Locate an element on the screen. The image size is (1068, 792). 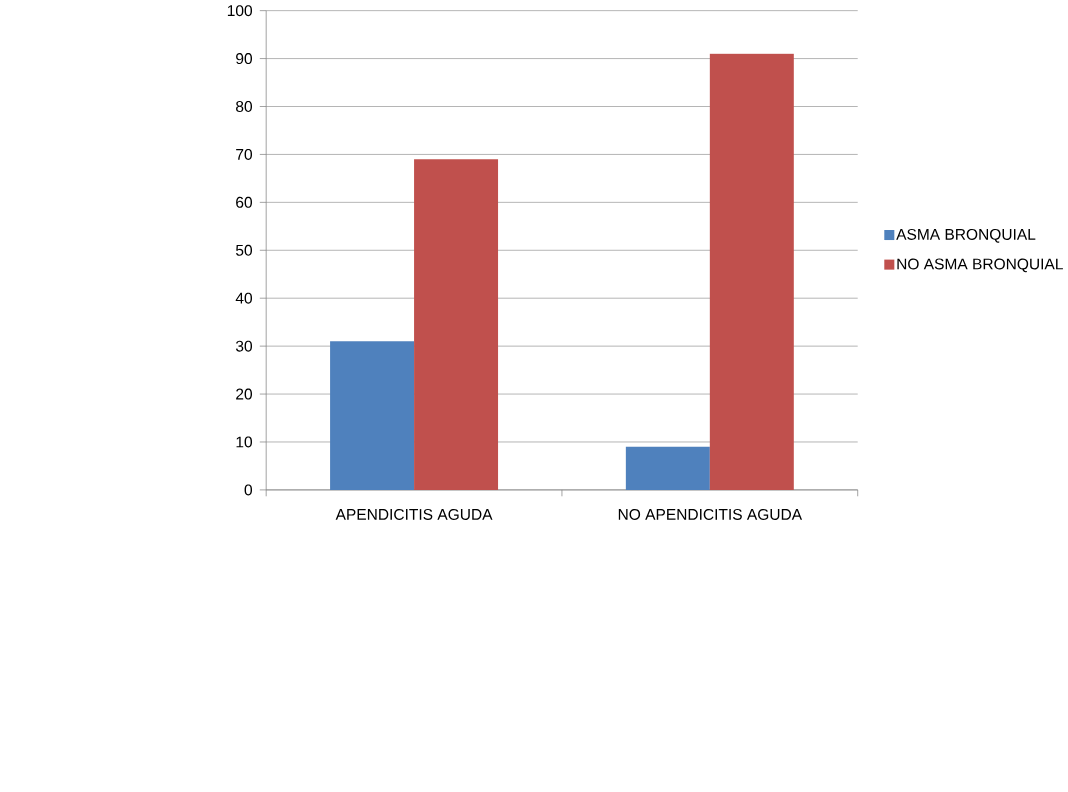
y-tick-label: 20 is located at coordinates (244, 394).